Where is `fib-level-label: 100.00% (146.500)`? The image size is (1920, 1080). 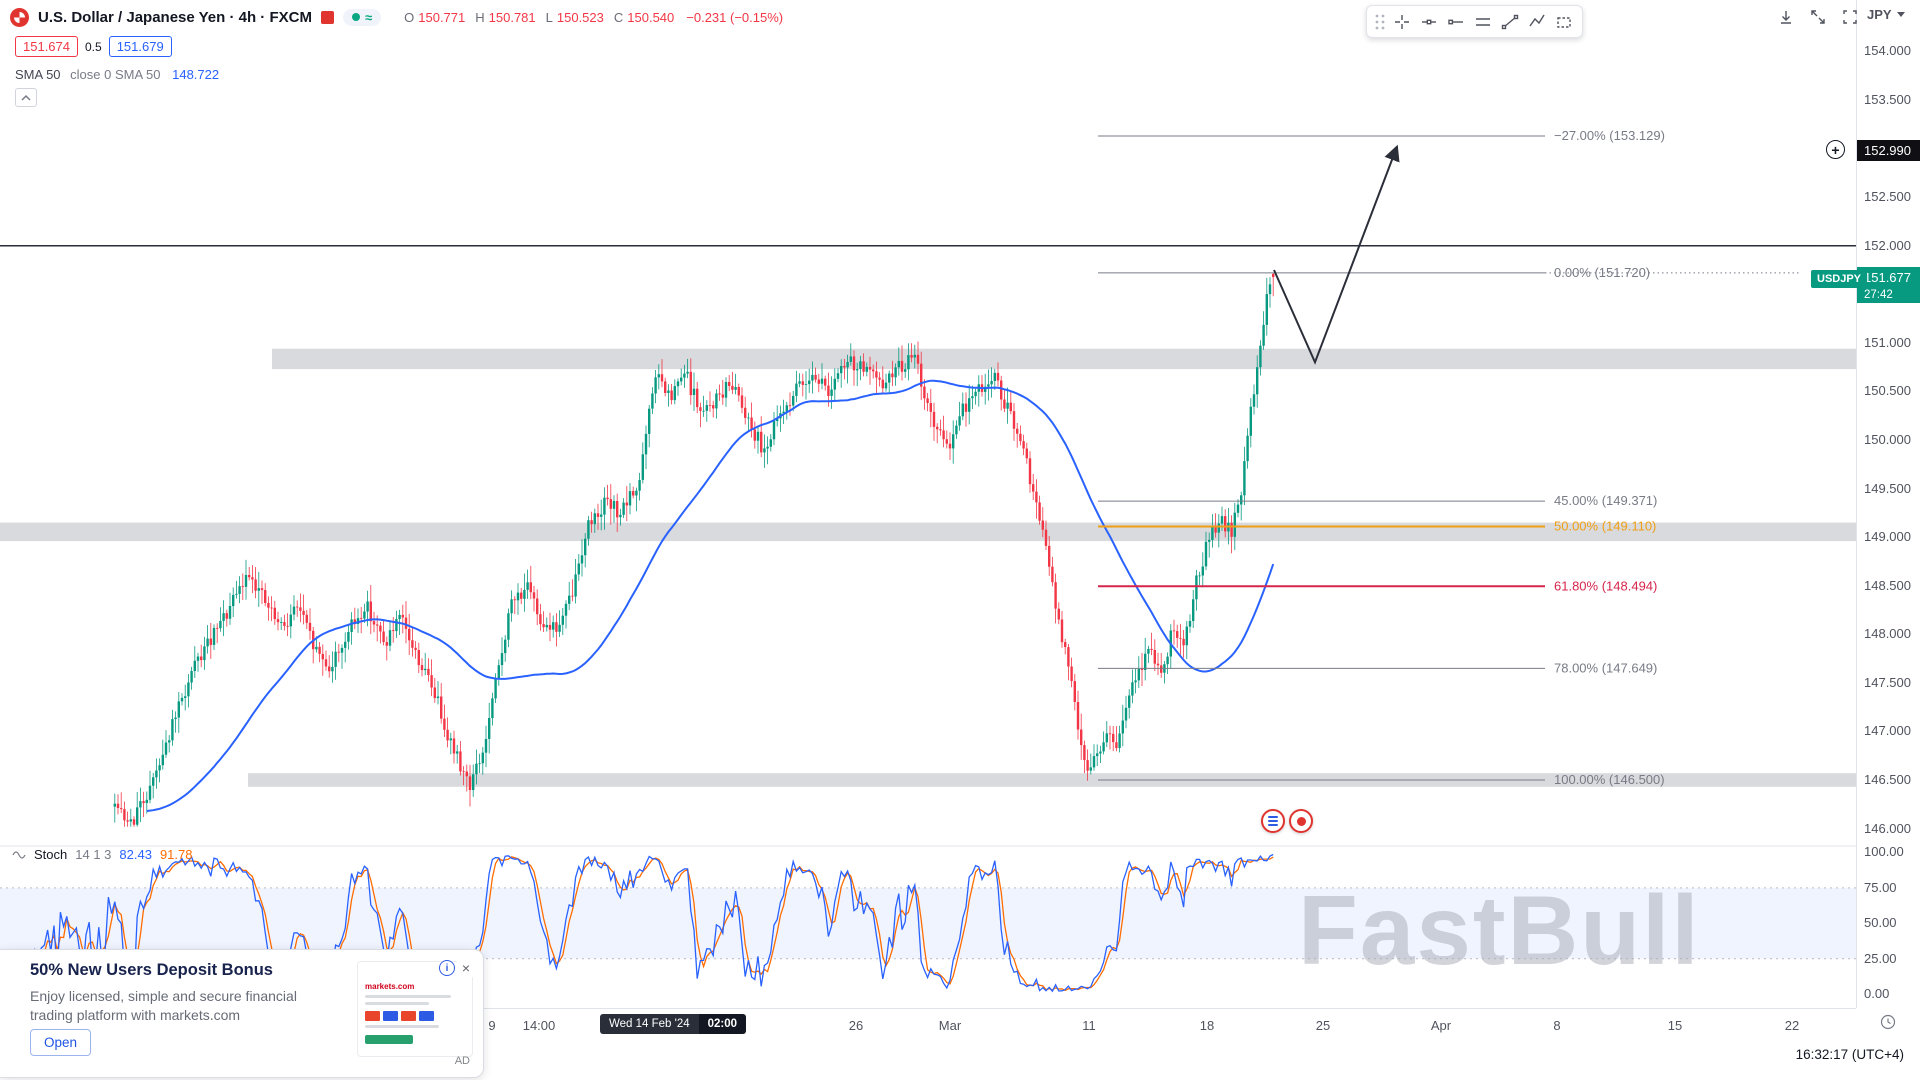
fib-level-label: 100.00% (146.500) is located at coordinates (1609, 779).